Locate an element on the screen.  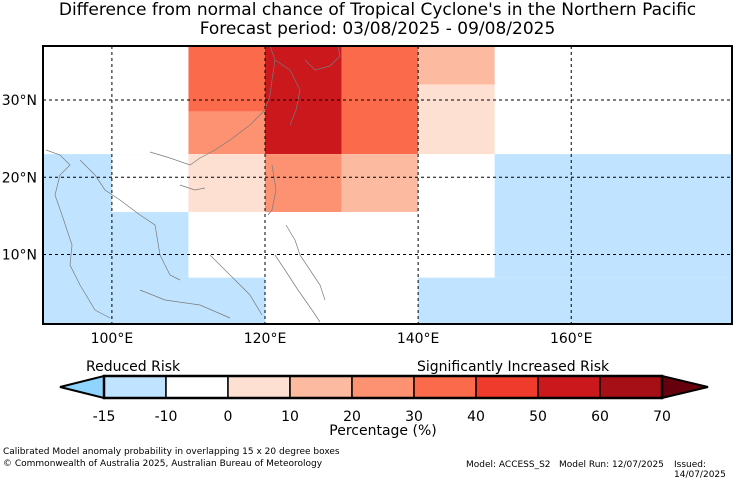
lon-label: 120°E is located at coordinates (265, 339).